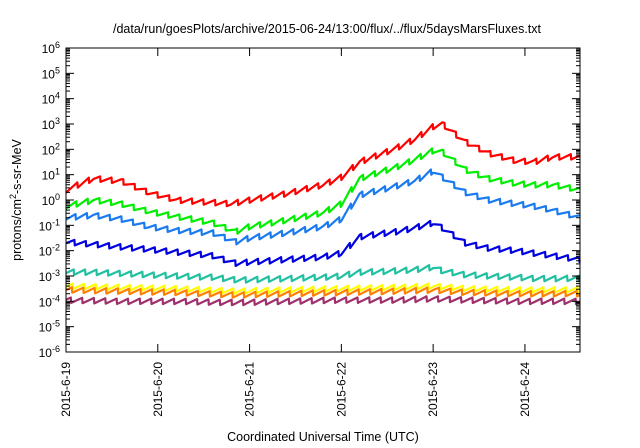 This screenshot has width=640, height=448. Describe the element at coordinates (49, 251) in the screenshot. I see `y-tick-label: 10⁻²` at that location.